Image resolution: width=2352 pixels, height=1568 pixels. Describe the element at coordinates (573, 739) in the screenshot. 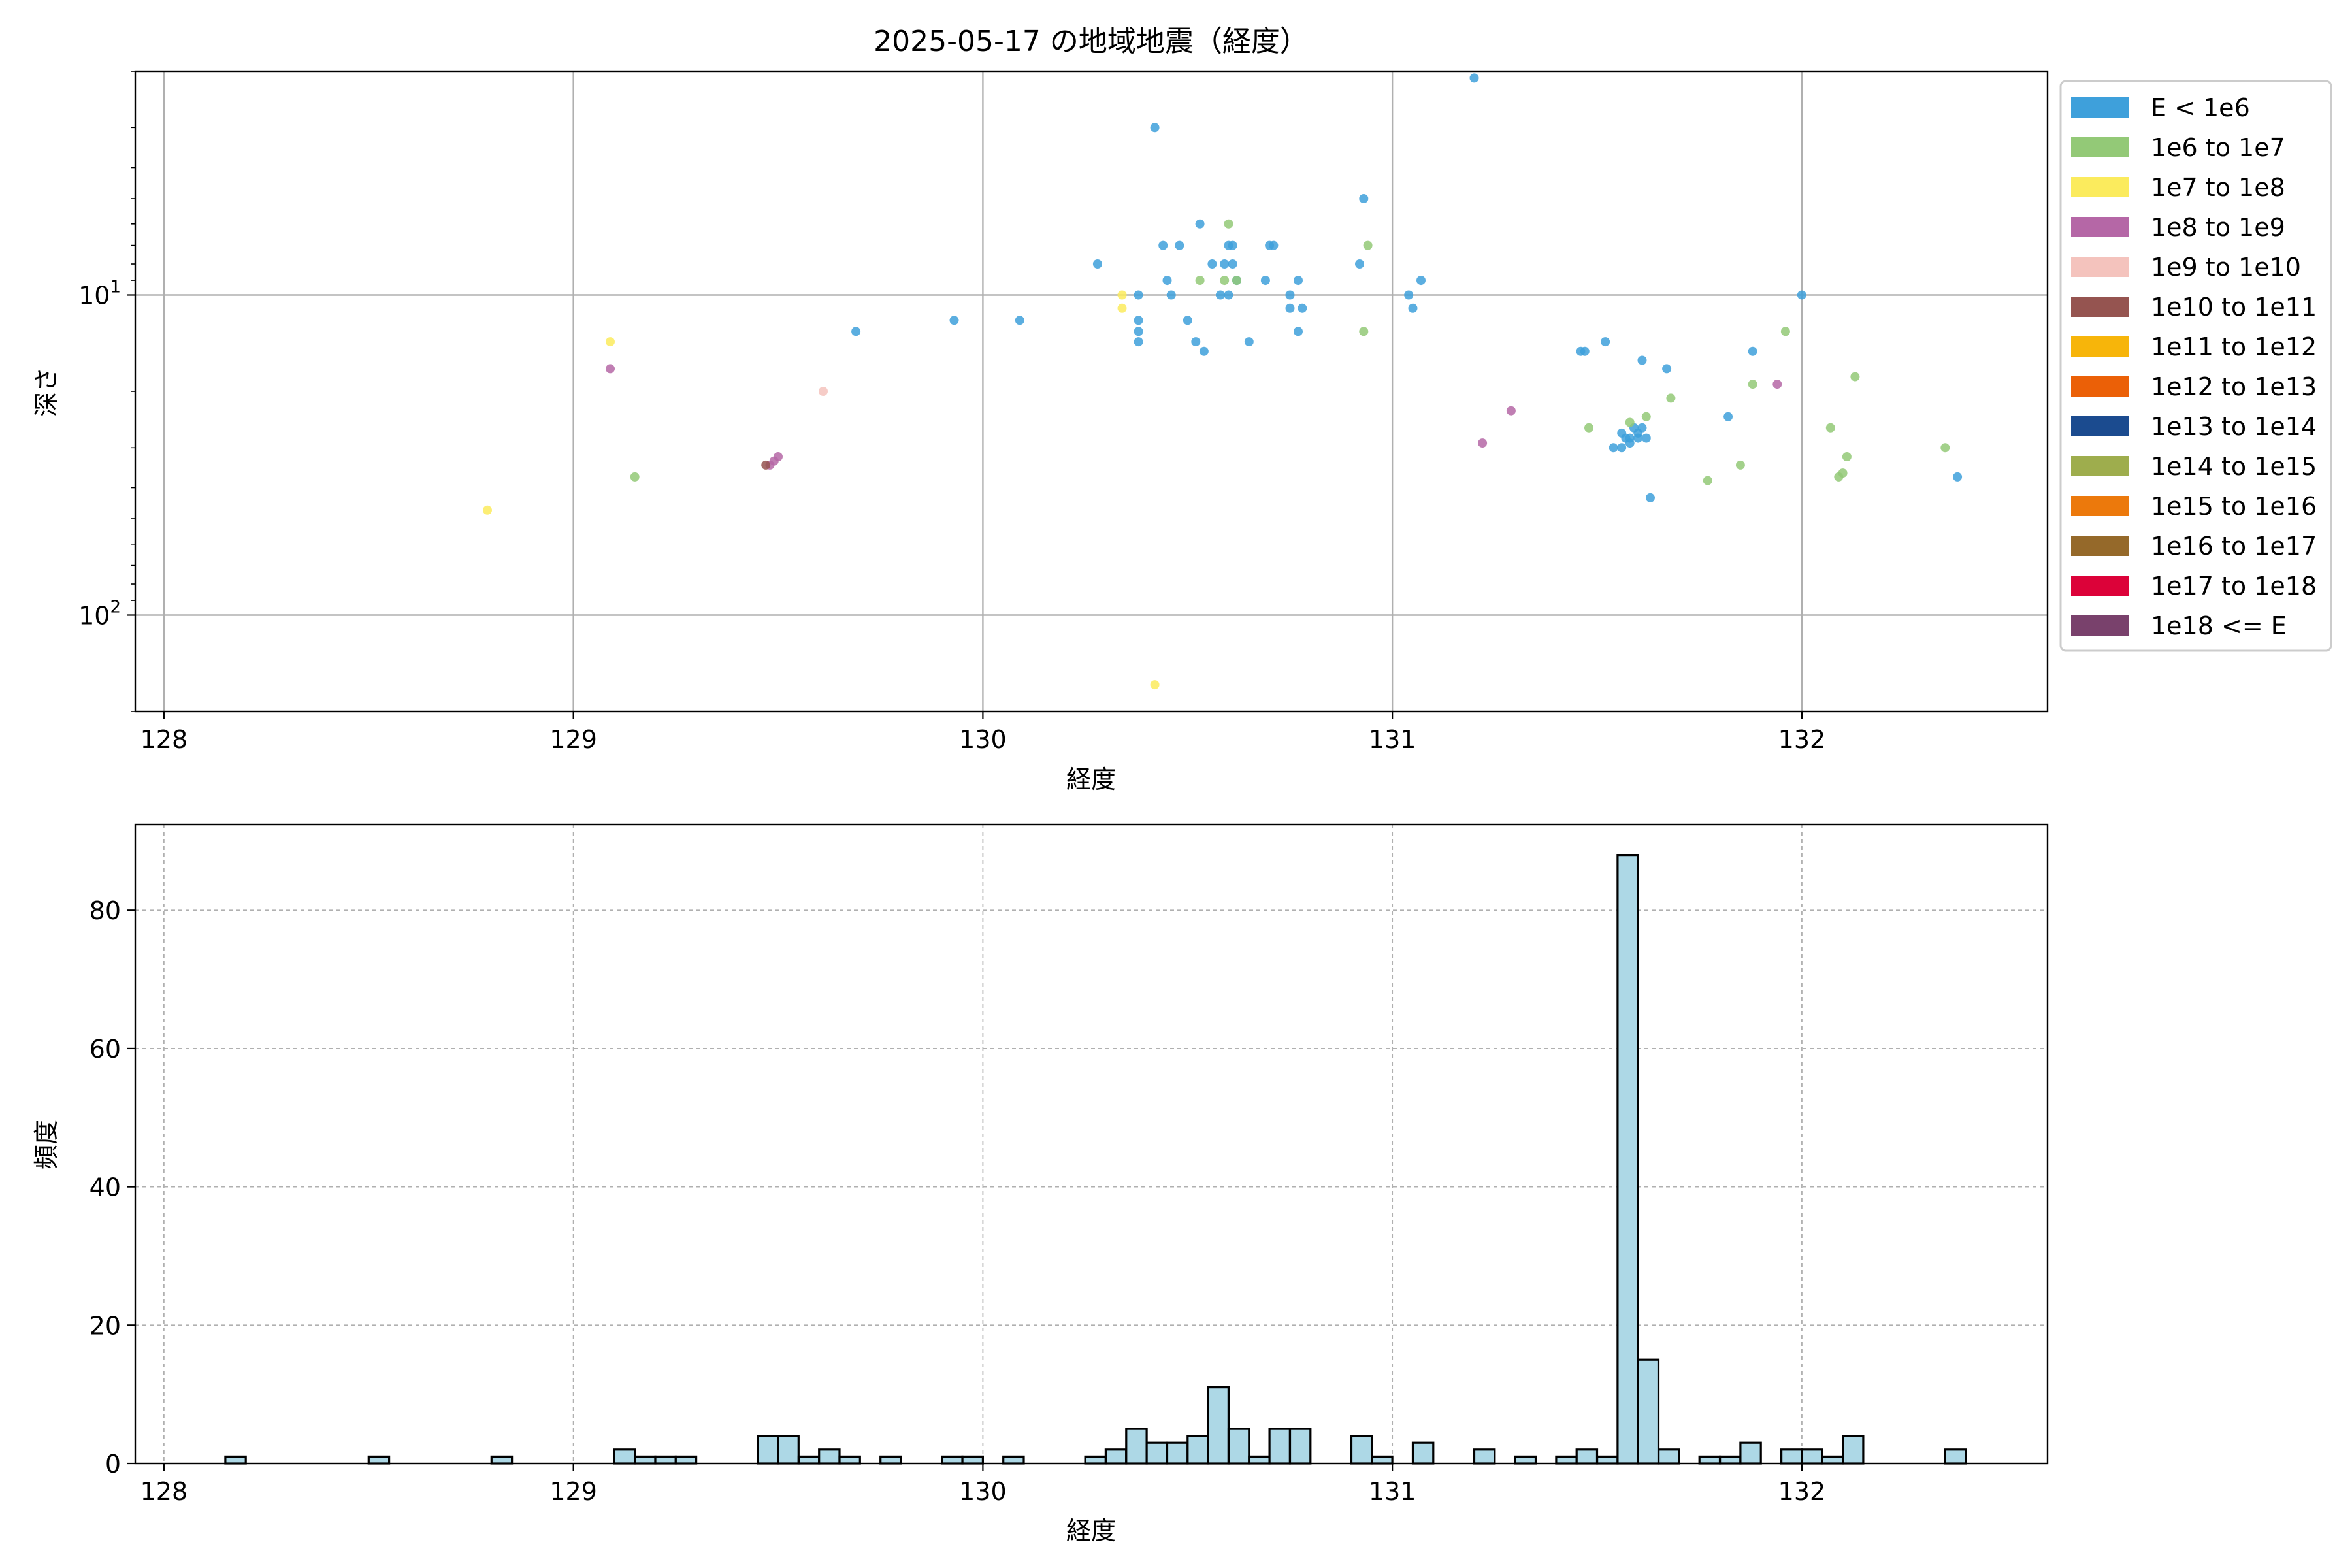

I see `scatter-x-tick-label: 129` at that location.